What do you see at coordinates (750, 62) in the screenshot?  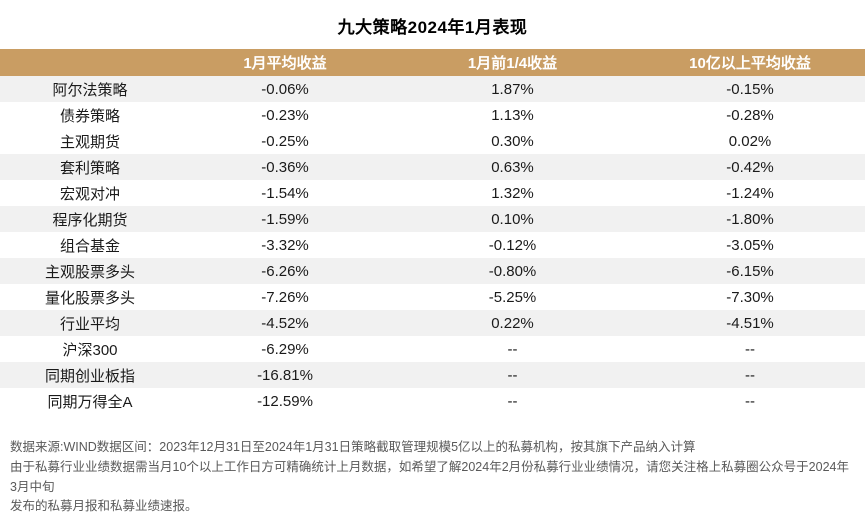 I see `column-header-large-fund-return: 10亿以上平均收益` at bounding box center [750, 62].